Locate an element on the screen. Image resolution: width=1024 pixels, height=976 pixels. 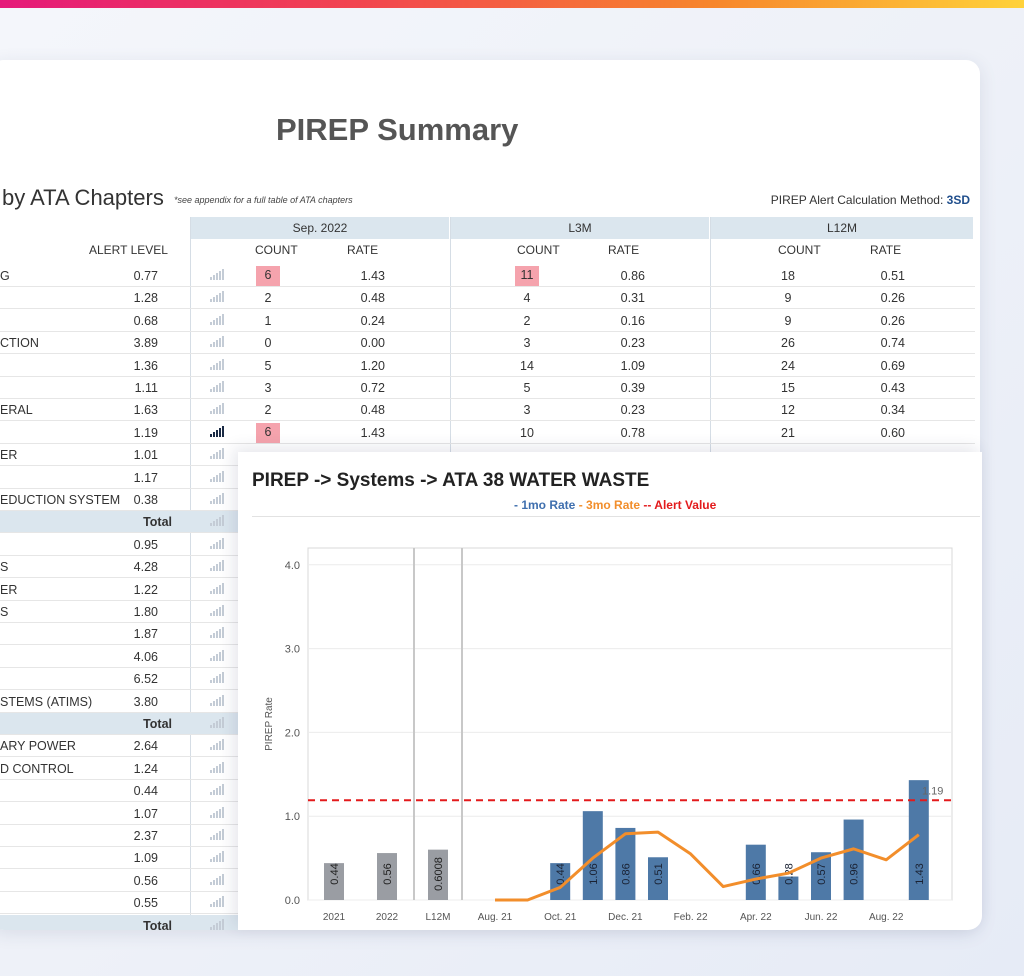
alert-level-value: 1.19 is located at coordinates (145, 432).